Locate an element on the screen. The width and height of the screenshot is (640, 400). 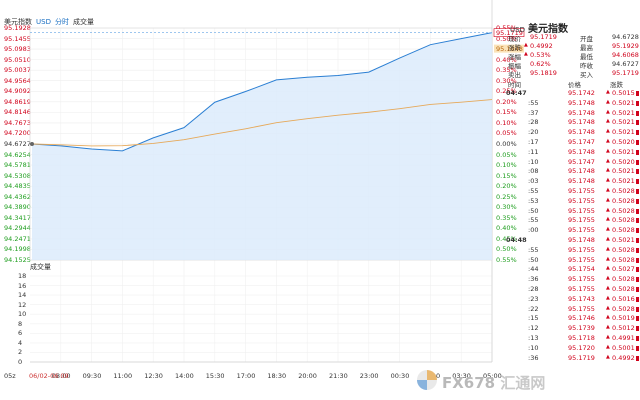
trade-row: :11 95.1748 ▲ 0.5021 is located at coordinates (573, 152).